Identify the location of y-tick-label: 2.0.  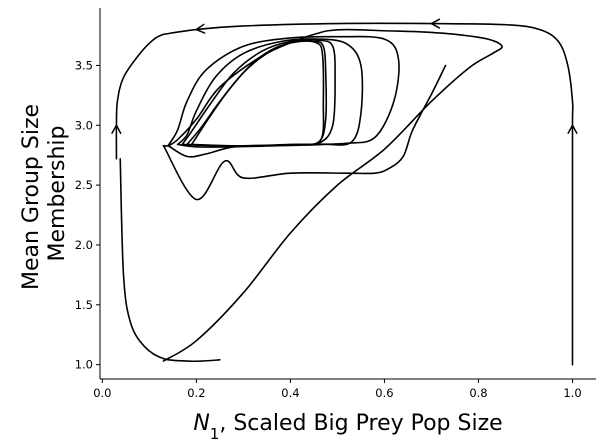
(84, 245).